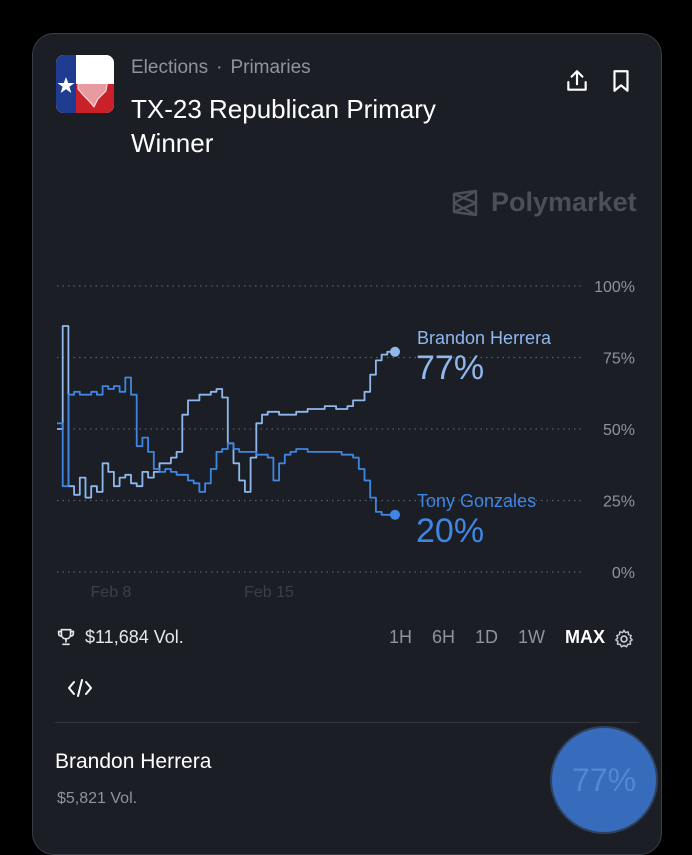 The width and height of the screenshot is (692, 855). I want to click on breadcrumb-elections: Elections, so click(170, 67).